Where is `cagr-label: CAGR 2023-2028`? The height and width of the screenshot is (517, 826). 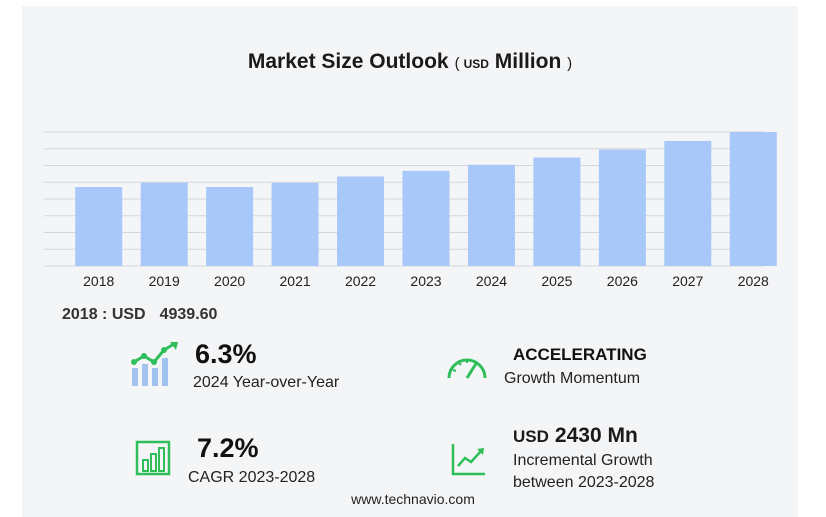 cagr-label: CAGR 2023-2028 is located at coordinates (252, 477).